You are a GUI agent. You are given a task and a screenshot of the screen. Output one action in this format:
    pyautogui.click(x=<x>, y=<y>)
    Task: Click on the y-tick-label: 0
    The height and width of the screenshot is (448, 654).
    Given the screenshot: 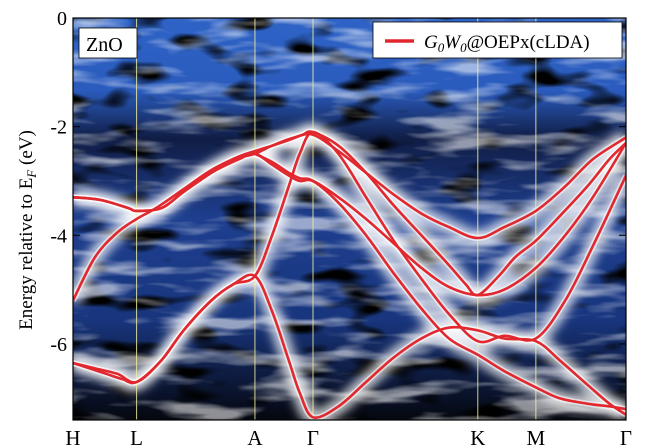 What is the action you would take?
    pyautogui.click(x=62, y=19)
    